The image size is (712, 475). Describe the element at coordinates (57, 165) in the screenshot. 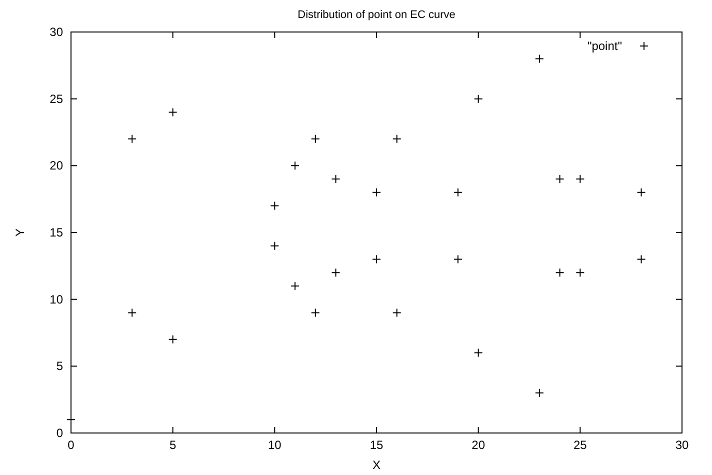

I see `y-tick-label: 20` at that location.